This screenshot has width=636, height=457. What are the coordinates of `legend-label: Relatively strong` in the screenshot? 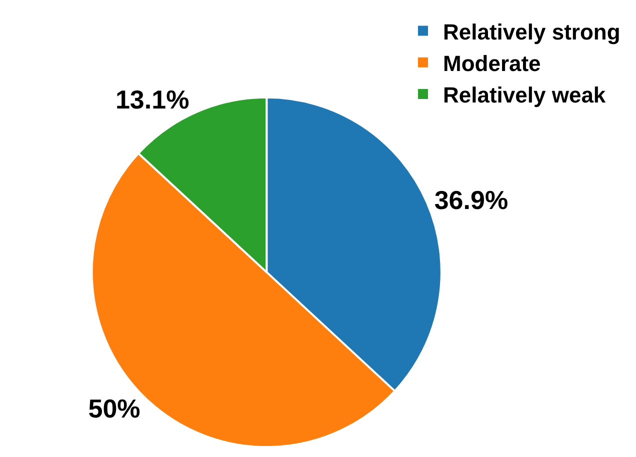 It's located at (531, 31).